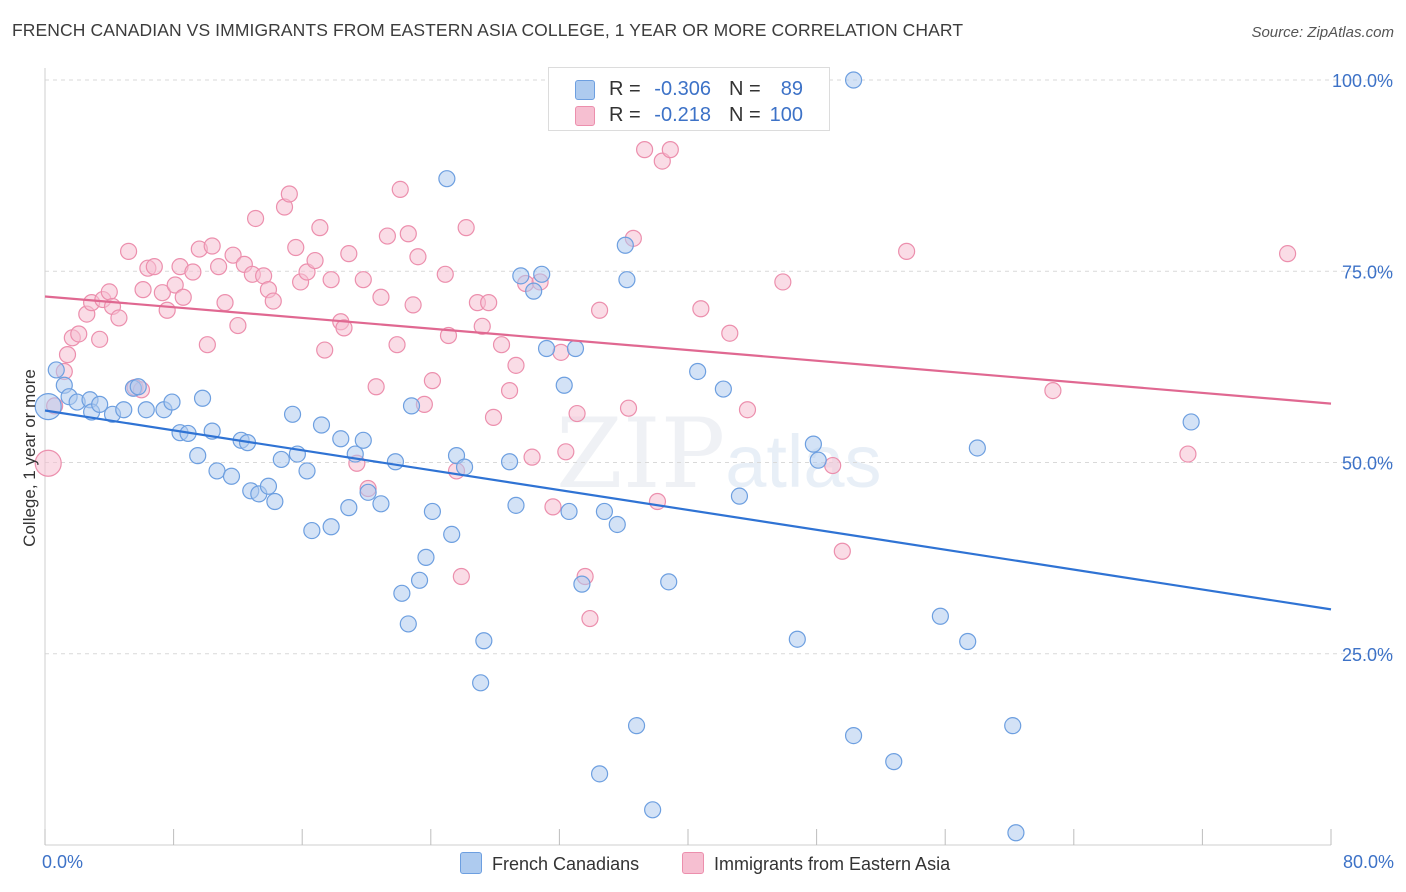 The height and width of the screenshot is (892, 1406). I want to click on n-value: 89, so click(791, 89).